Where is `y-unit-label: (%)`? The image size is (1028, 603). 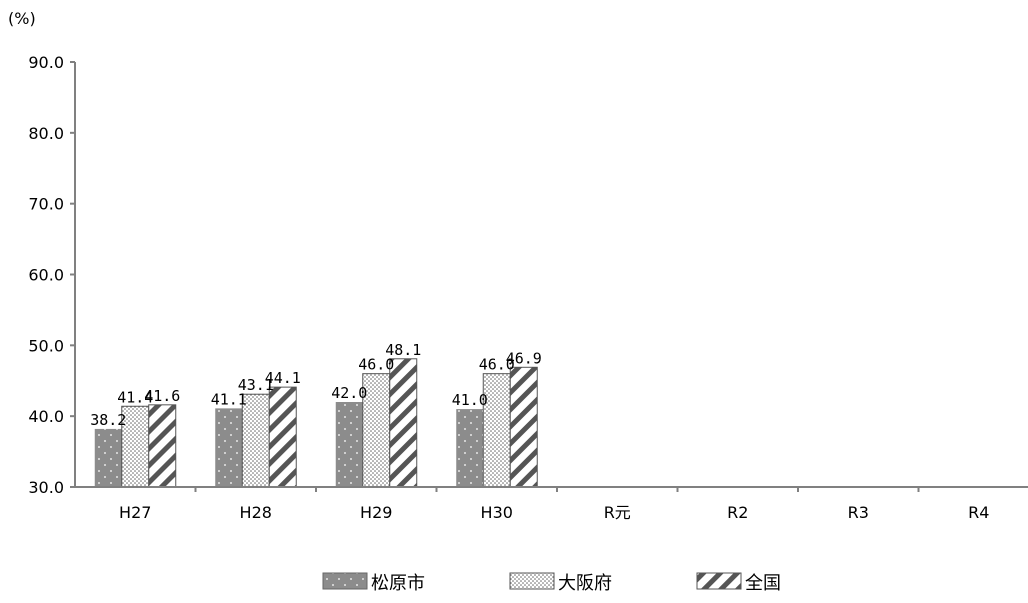 y-unit-label: (%) is located at coordinates (22, 18).